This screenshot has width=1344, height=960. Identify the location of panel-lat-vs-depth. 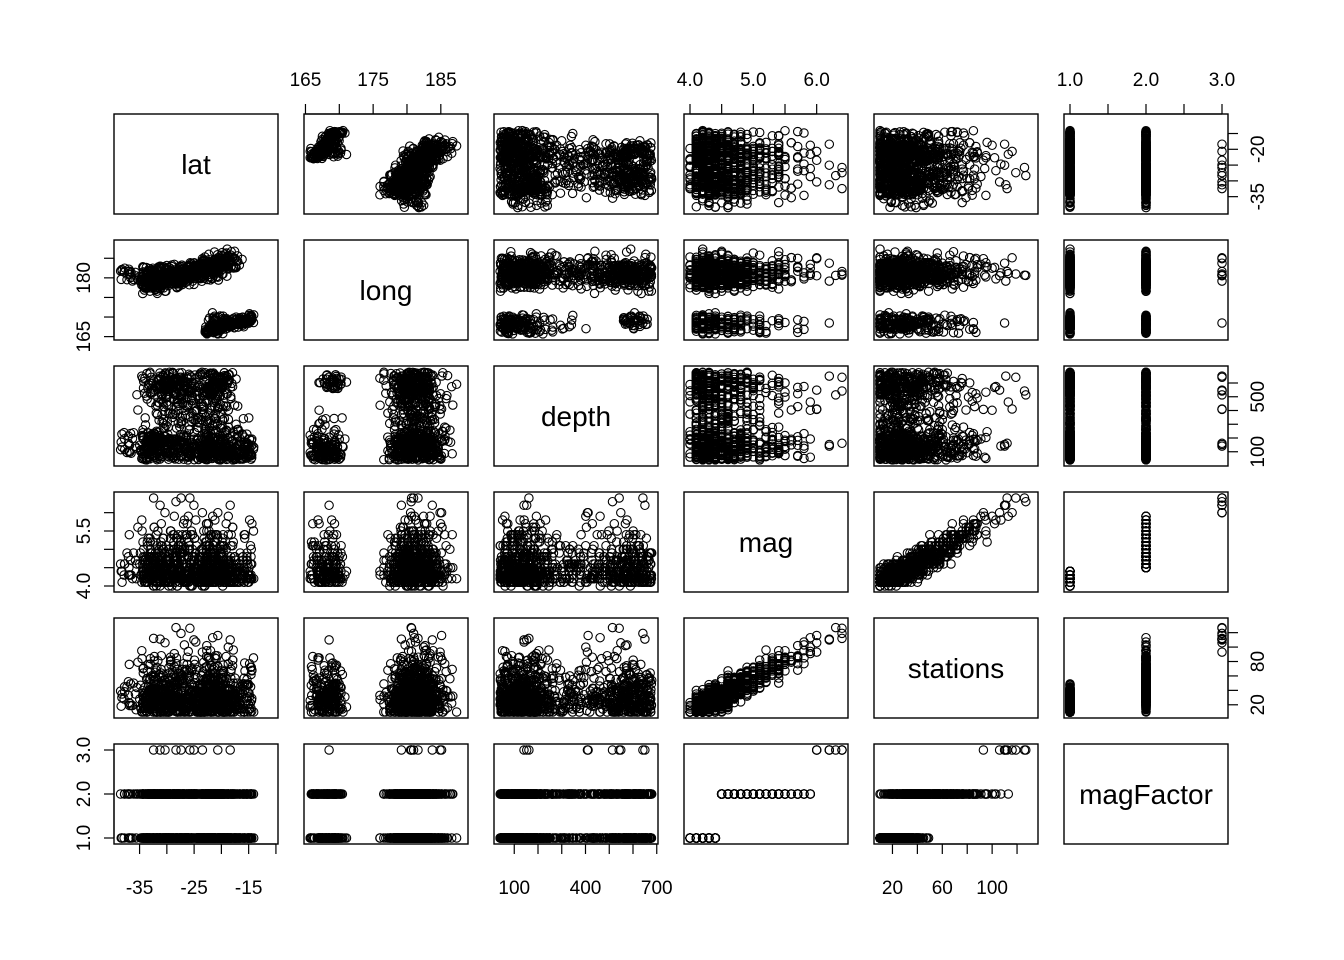
(576, 164).